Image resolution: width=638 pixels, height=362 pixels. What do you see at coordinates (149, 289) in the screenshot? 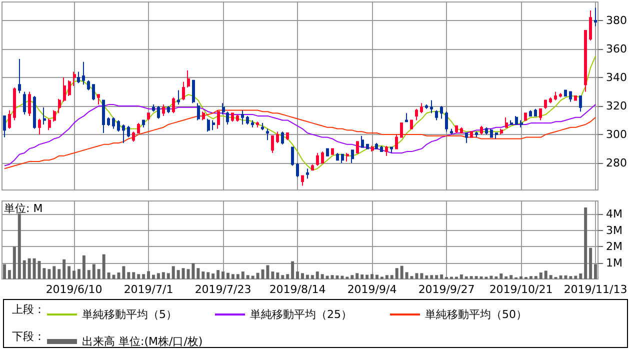
I see `x-tick-label: 2019/7/1` at bounding box center [149, 289].